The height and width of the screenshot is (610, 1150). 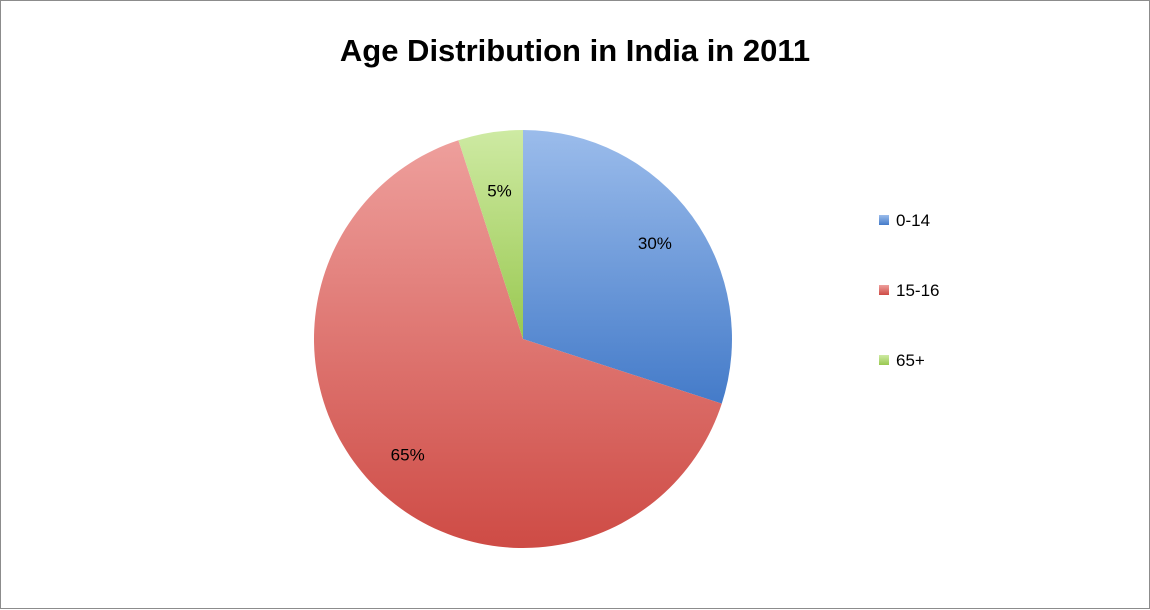 I want to click on chart-title: Age Distribution in India in 2011, so click(x=575, y=50).